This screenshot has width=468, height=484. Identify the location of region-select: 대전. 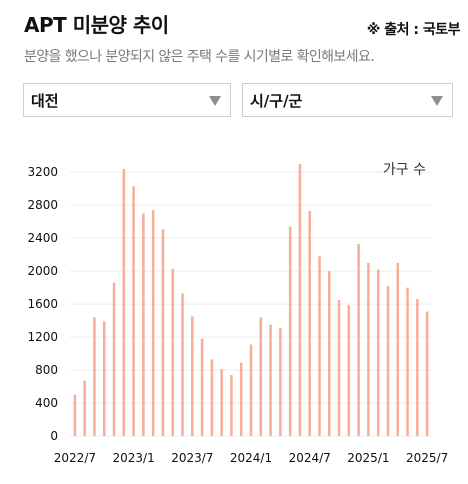
(127, 100).